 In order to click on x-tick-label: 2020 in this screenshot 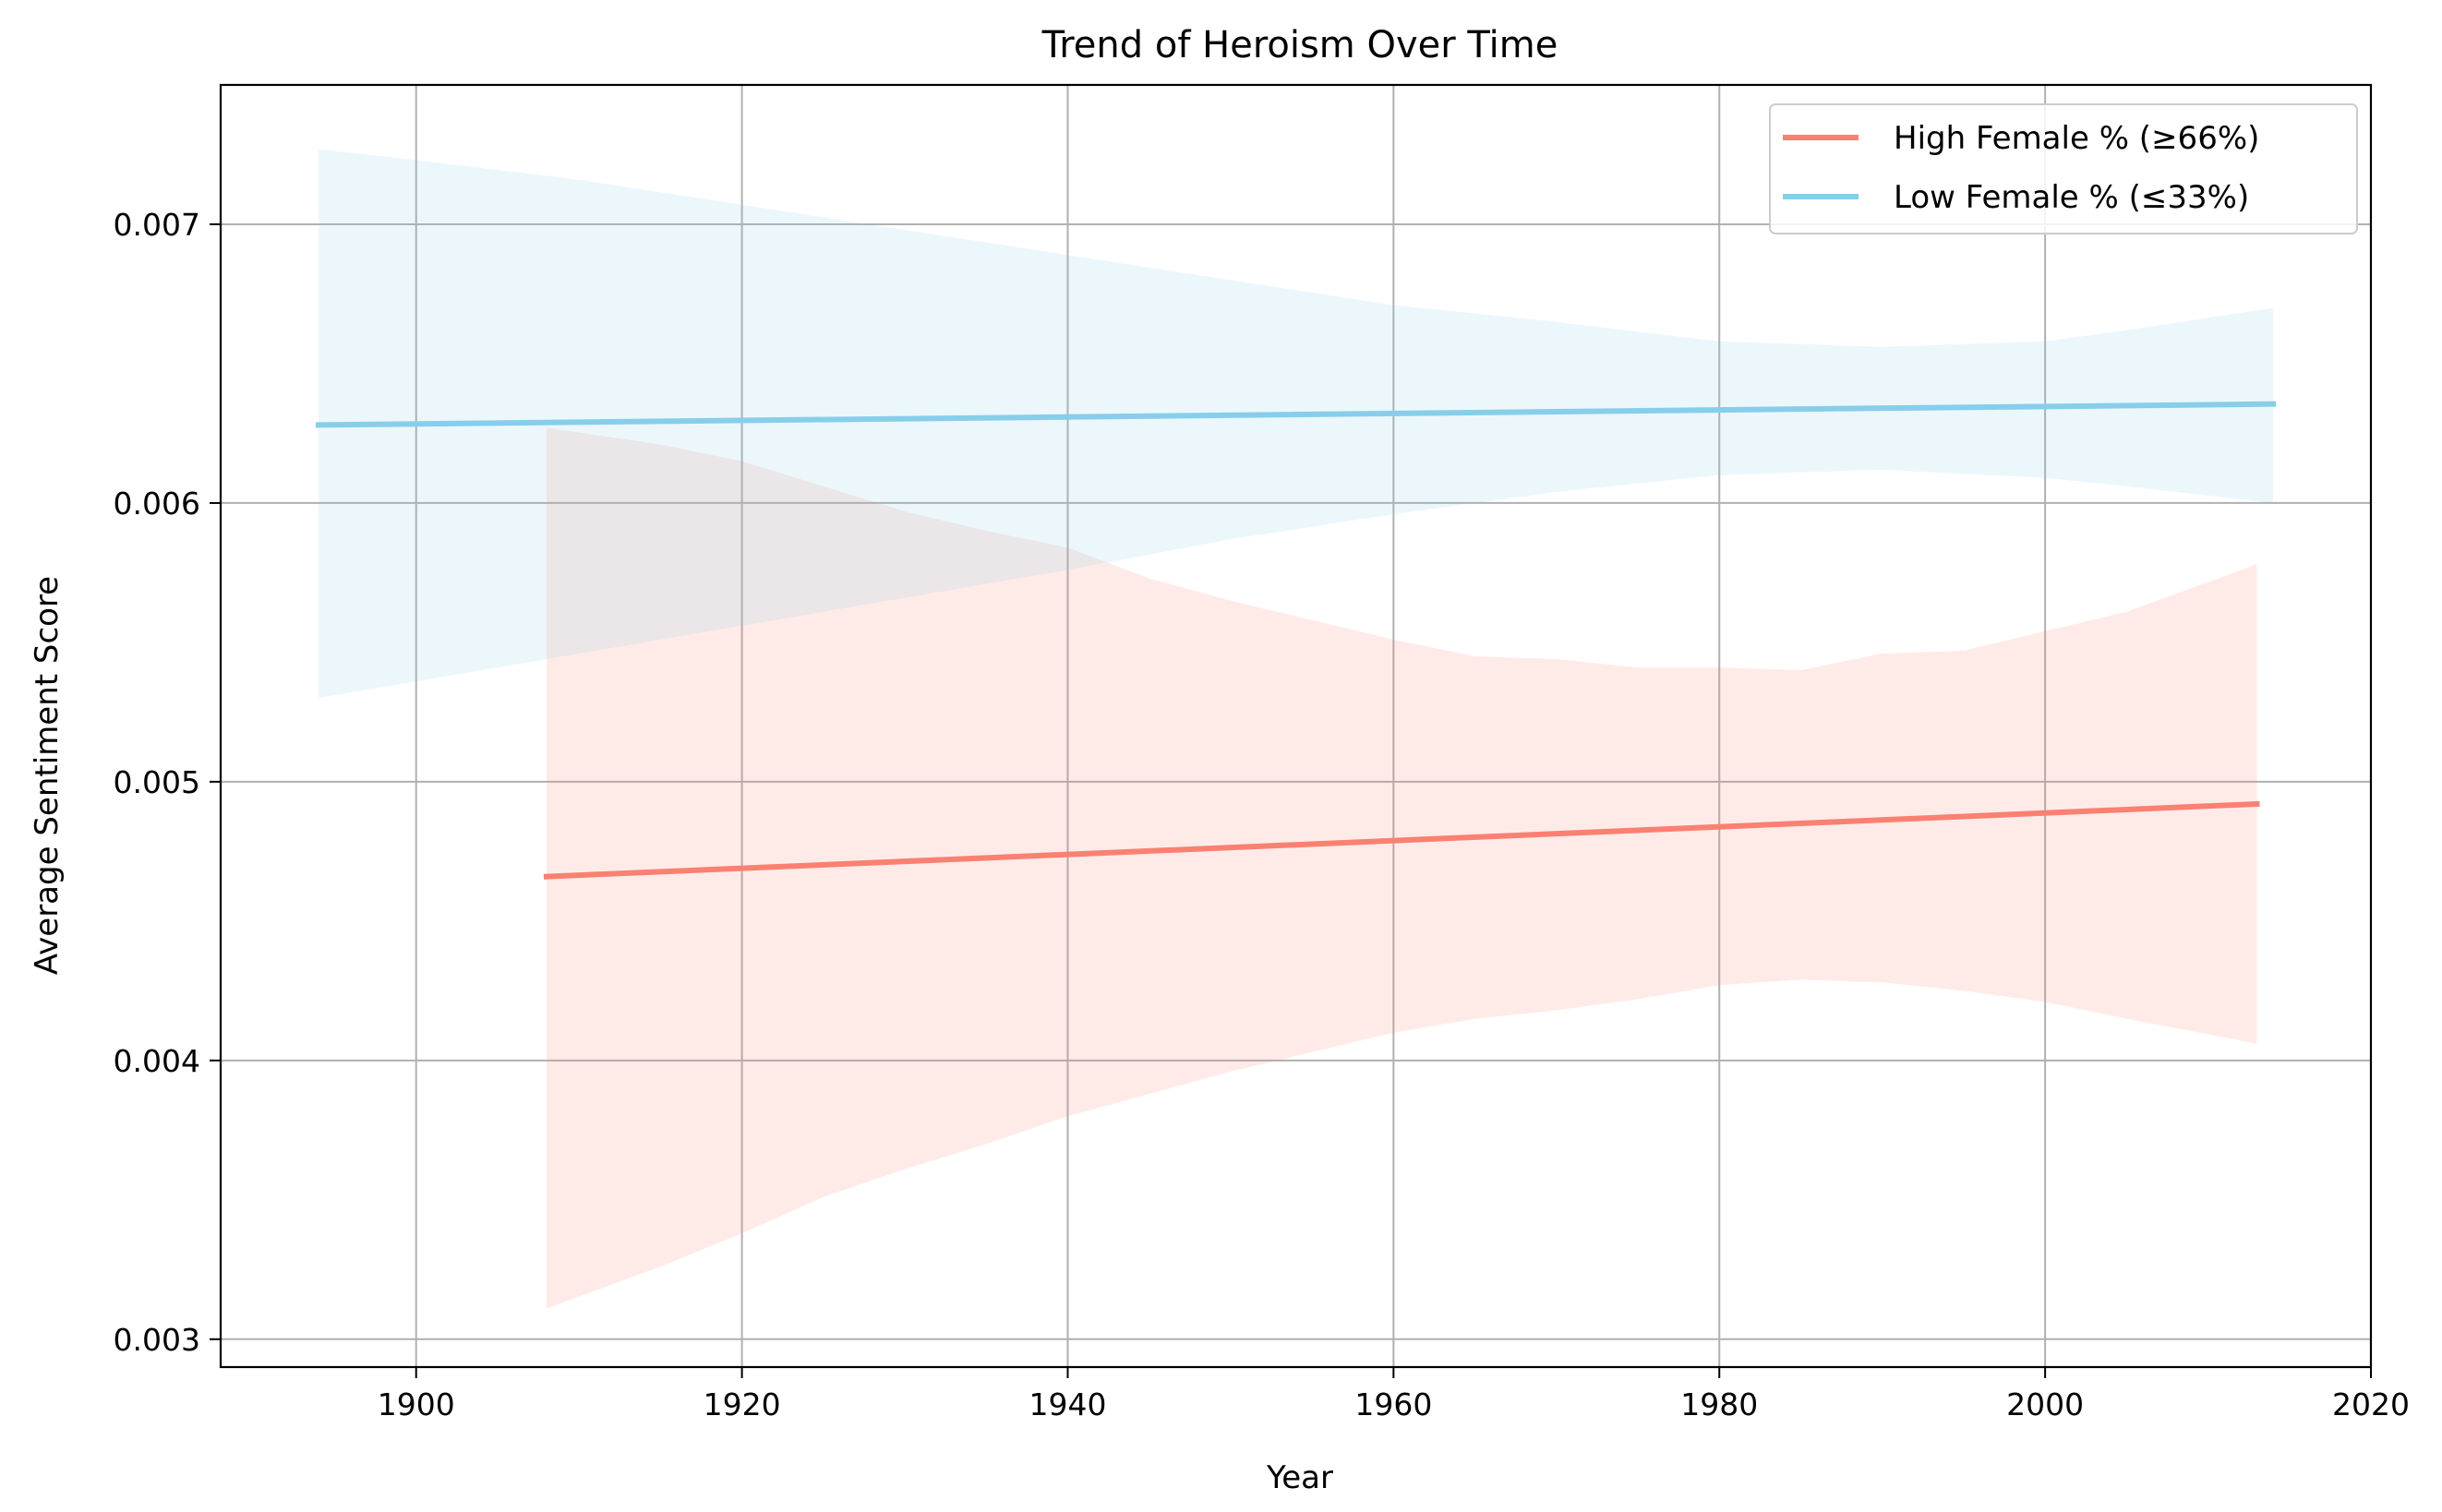, I will do `click(2371, 1404)`.